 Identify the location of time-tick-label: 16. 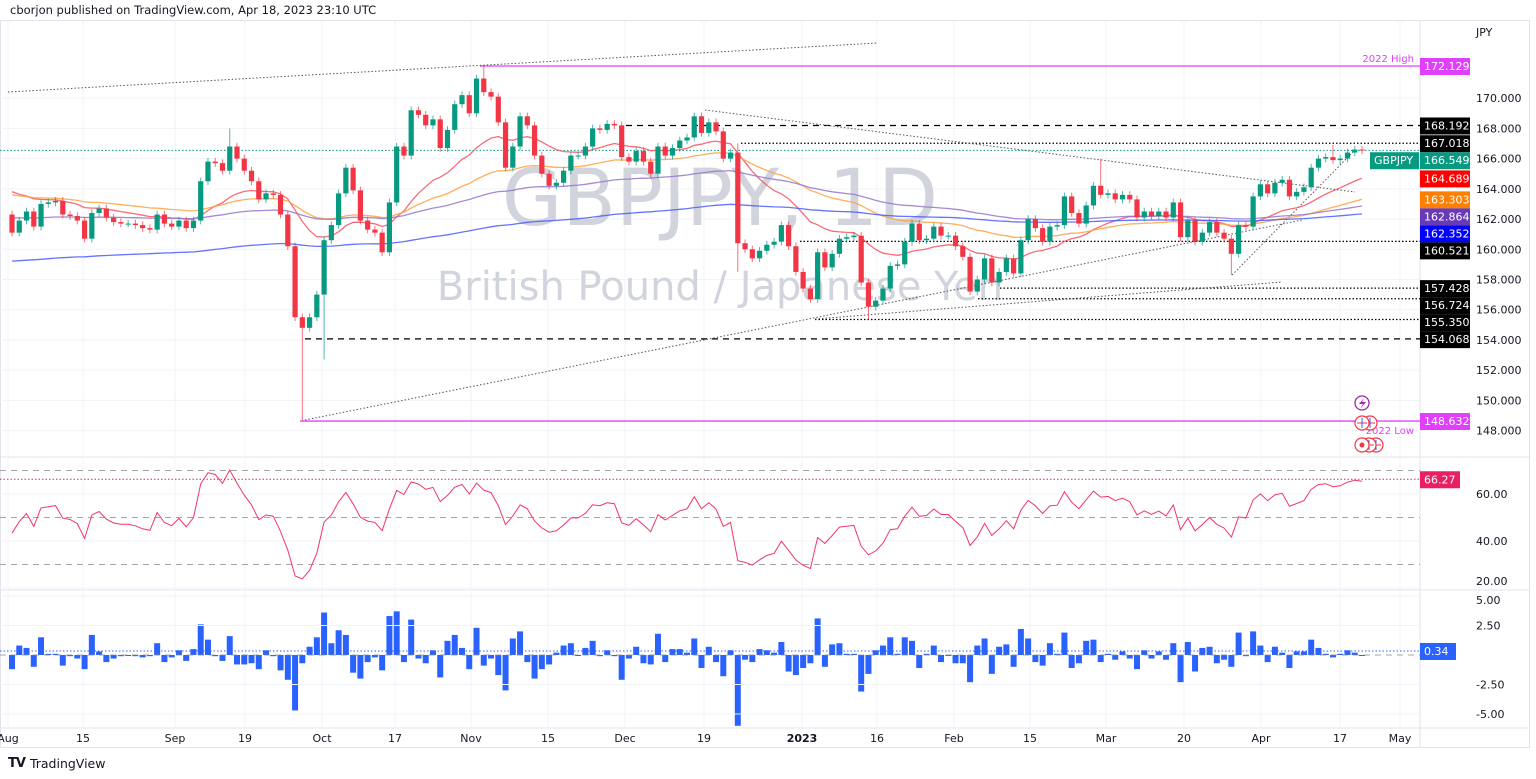
(877, 738).